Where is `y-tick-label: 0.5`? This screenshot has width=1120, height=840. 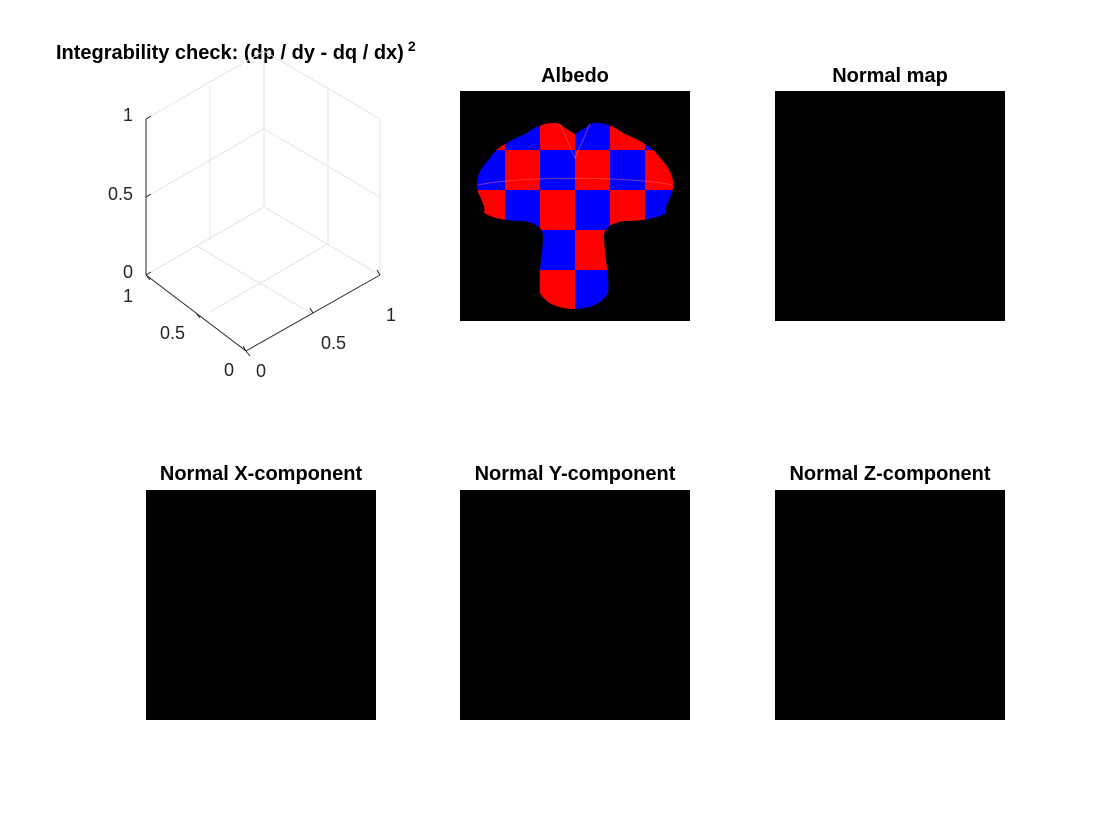
y-tick-label: 0.5 is located at coordinates (172, 333).